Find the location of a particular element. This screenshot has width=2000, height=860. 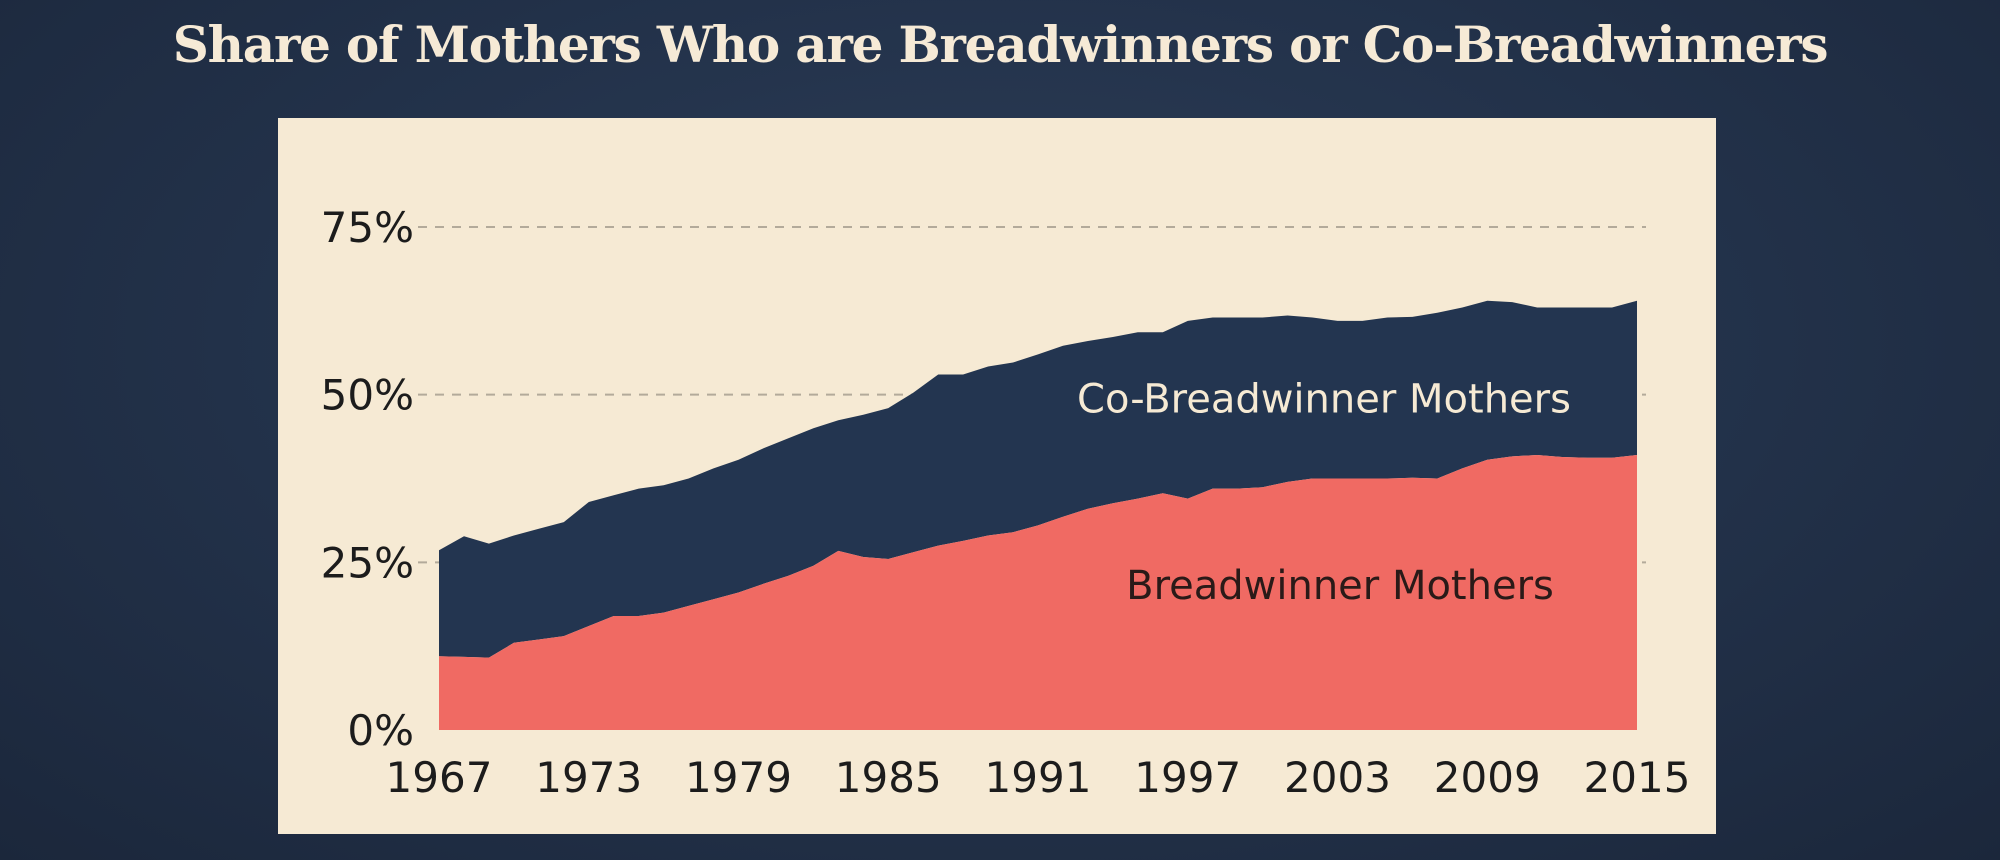

x-tick-label: 1985 is located at coordinates (888, 777).